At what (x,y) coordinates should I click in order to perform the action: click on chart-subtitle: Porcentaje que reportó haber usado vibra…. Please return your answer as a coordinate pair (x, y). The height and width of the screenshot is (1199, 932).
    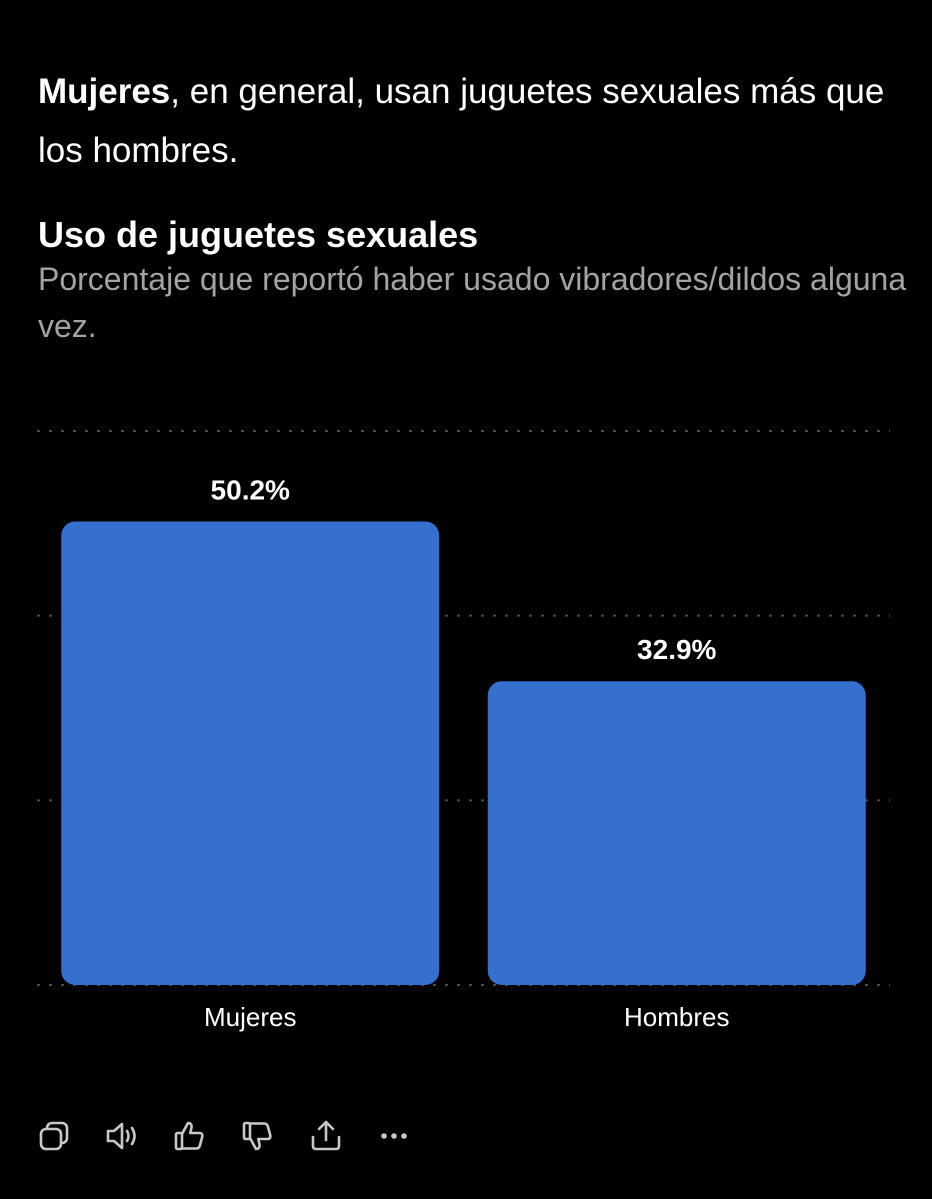
    Looking at the image, I should click on (472, 302).